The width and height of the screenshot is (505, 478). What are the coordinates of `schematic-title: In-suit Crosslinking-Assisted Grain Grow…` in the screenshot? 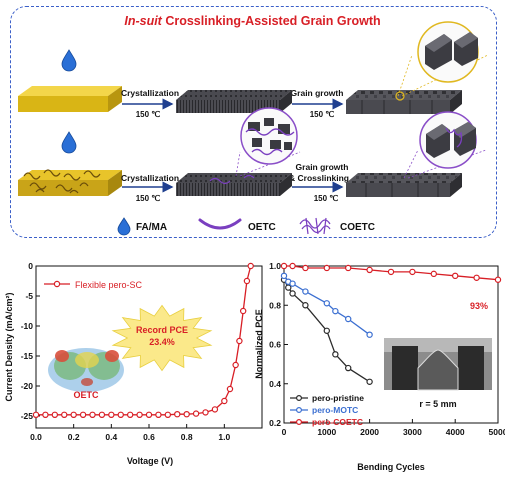 It's located at (252, 21).